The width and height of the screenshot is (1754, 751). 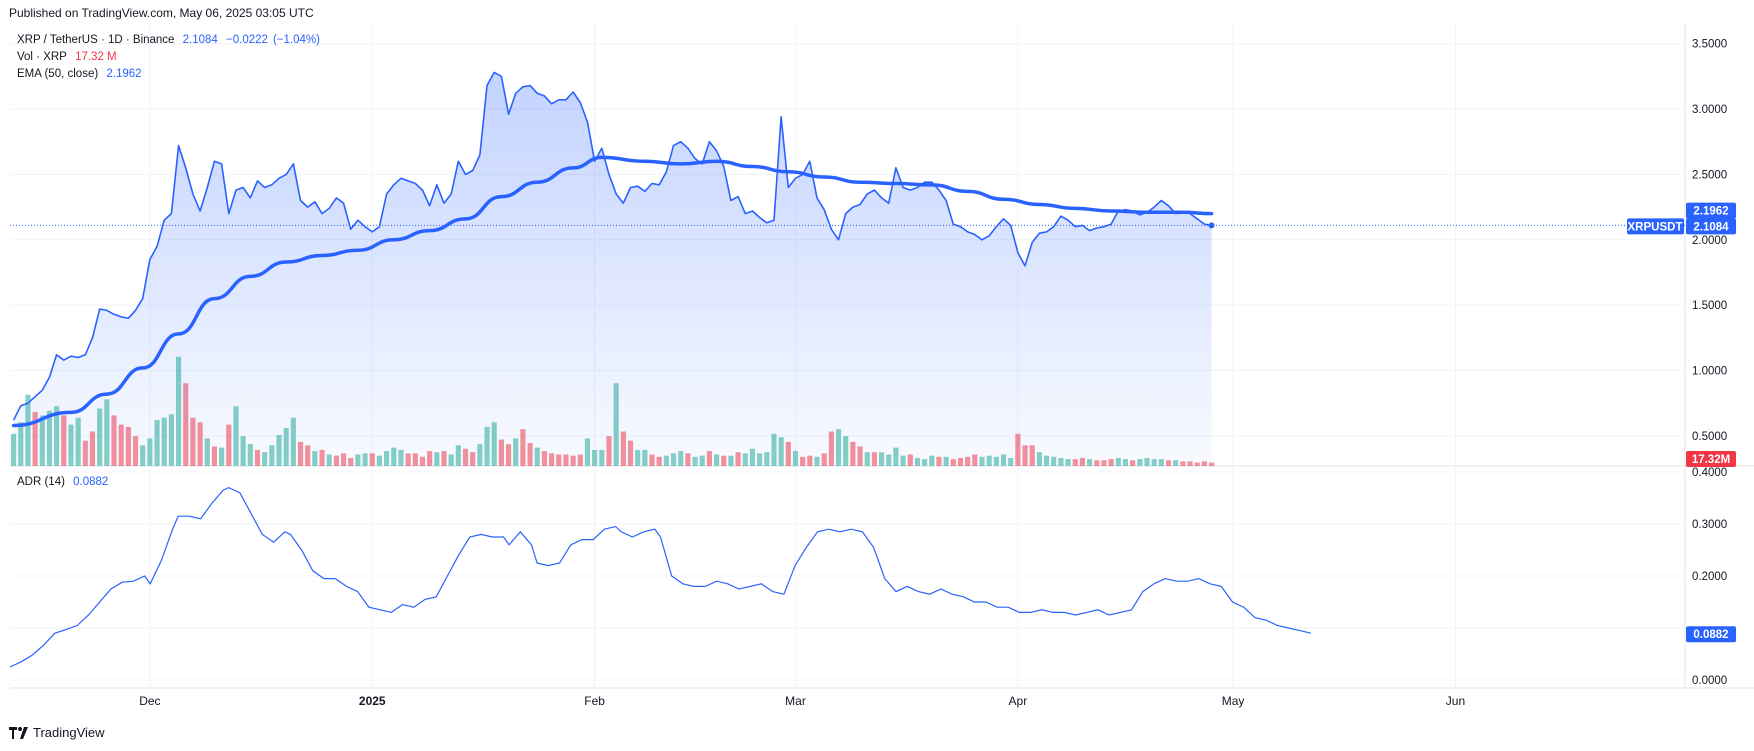 What do you see at coordinates (1709, 175) in the screenshot?
I see `y-tick-label: 2.5000` at bounding box center [1709, 175].